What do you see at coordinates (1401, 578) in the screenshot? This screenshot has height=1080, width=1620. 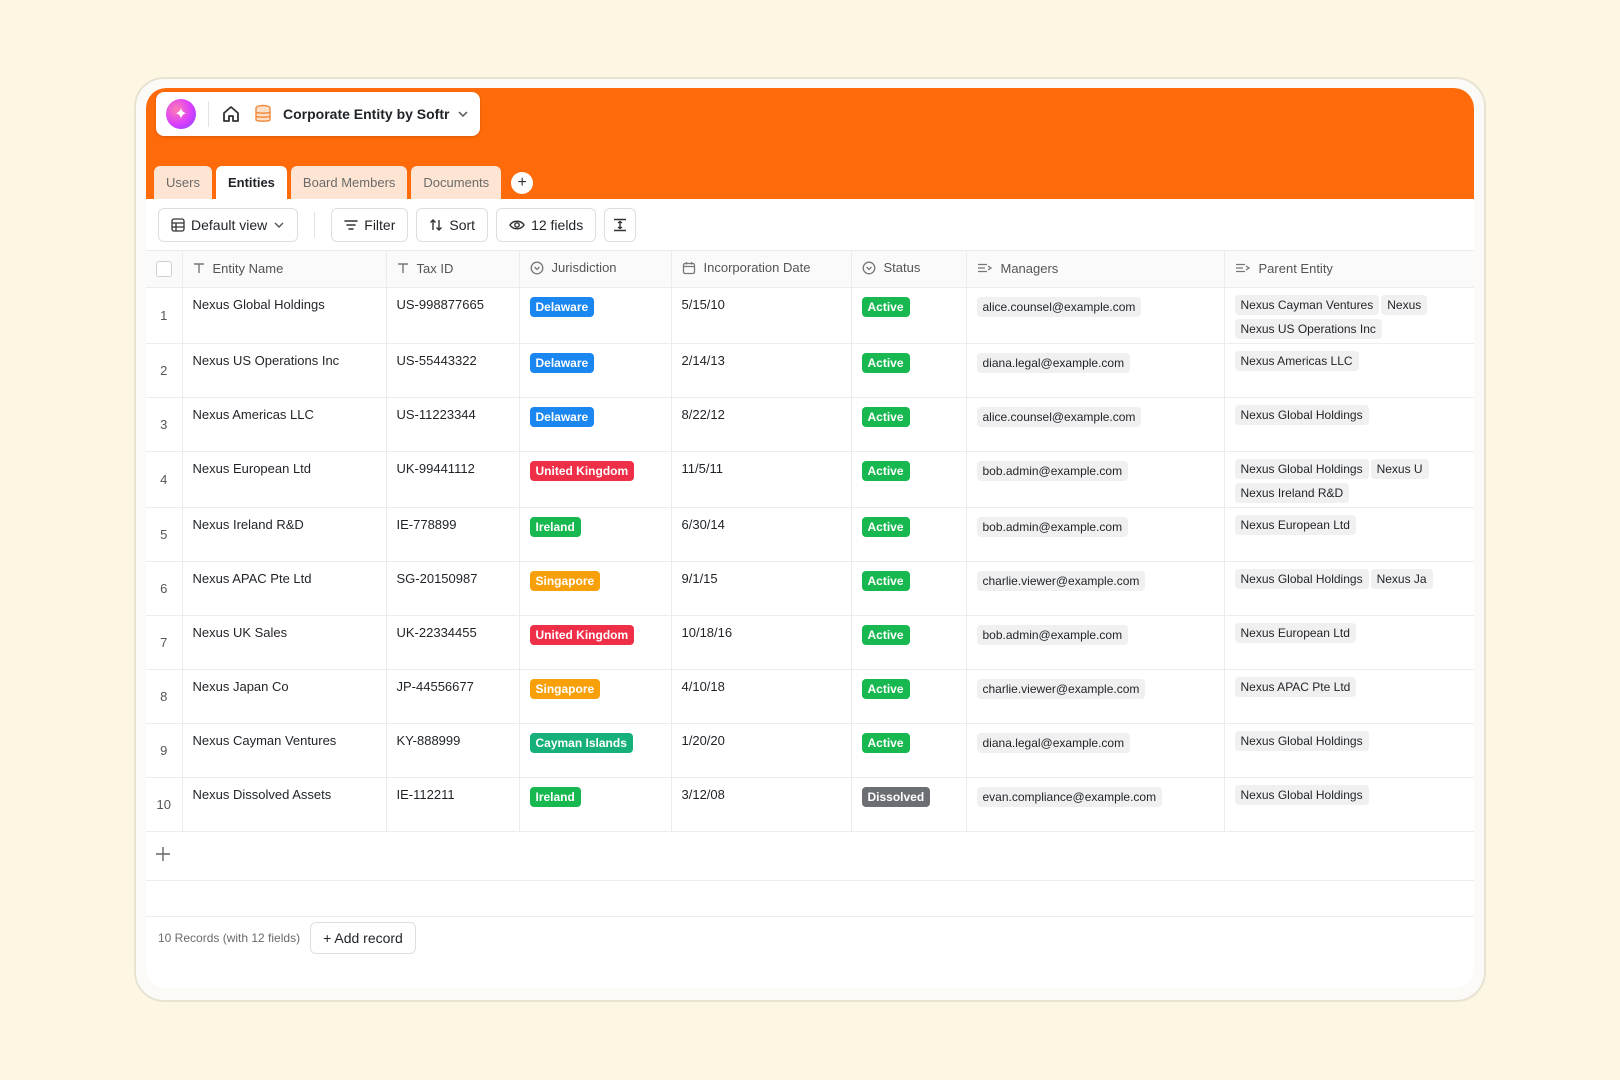 I see `parent-entity-chip: Nexus Ja` at bounding box center [1401, 578].